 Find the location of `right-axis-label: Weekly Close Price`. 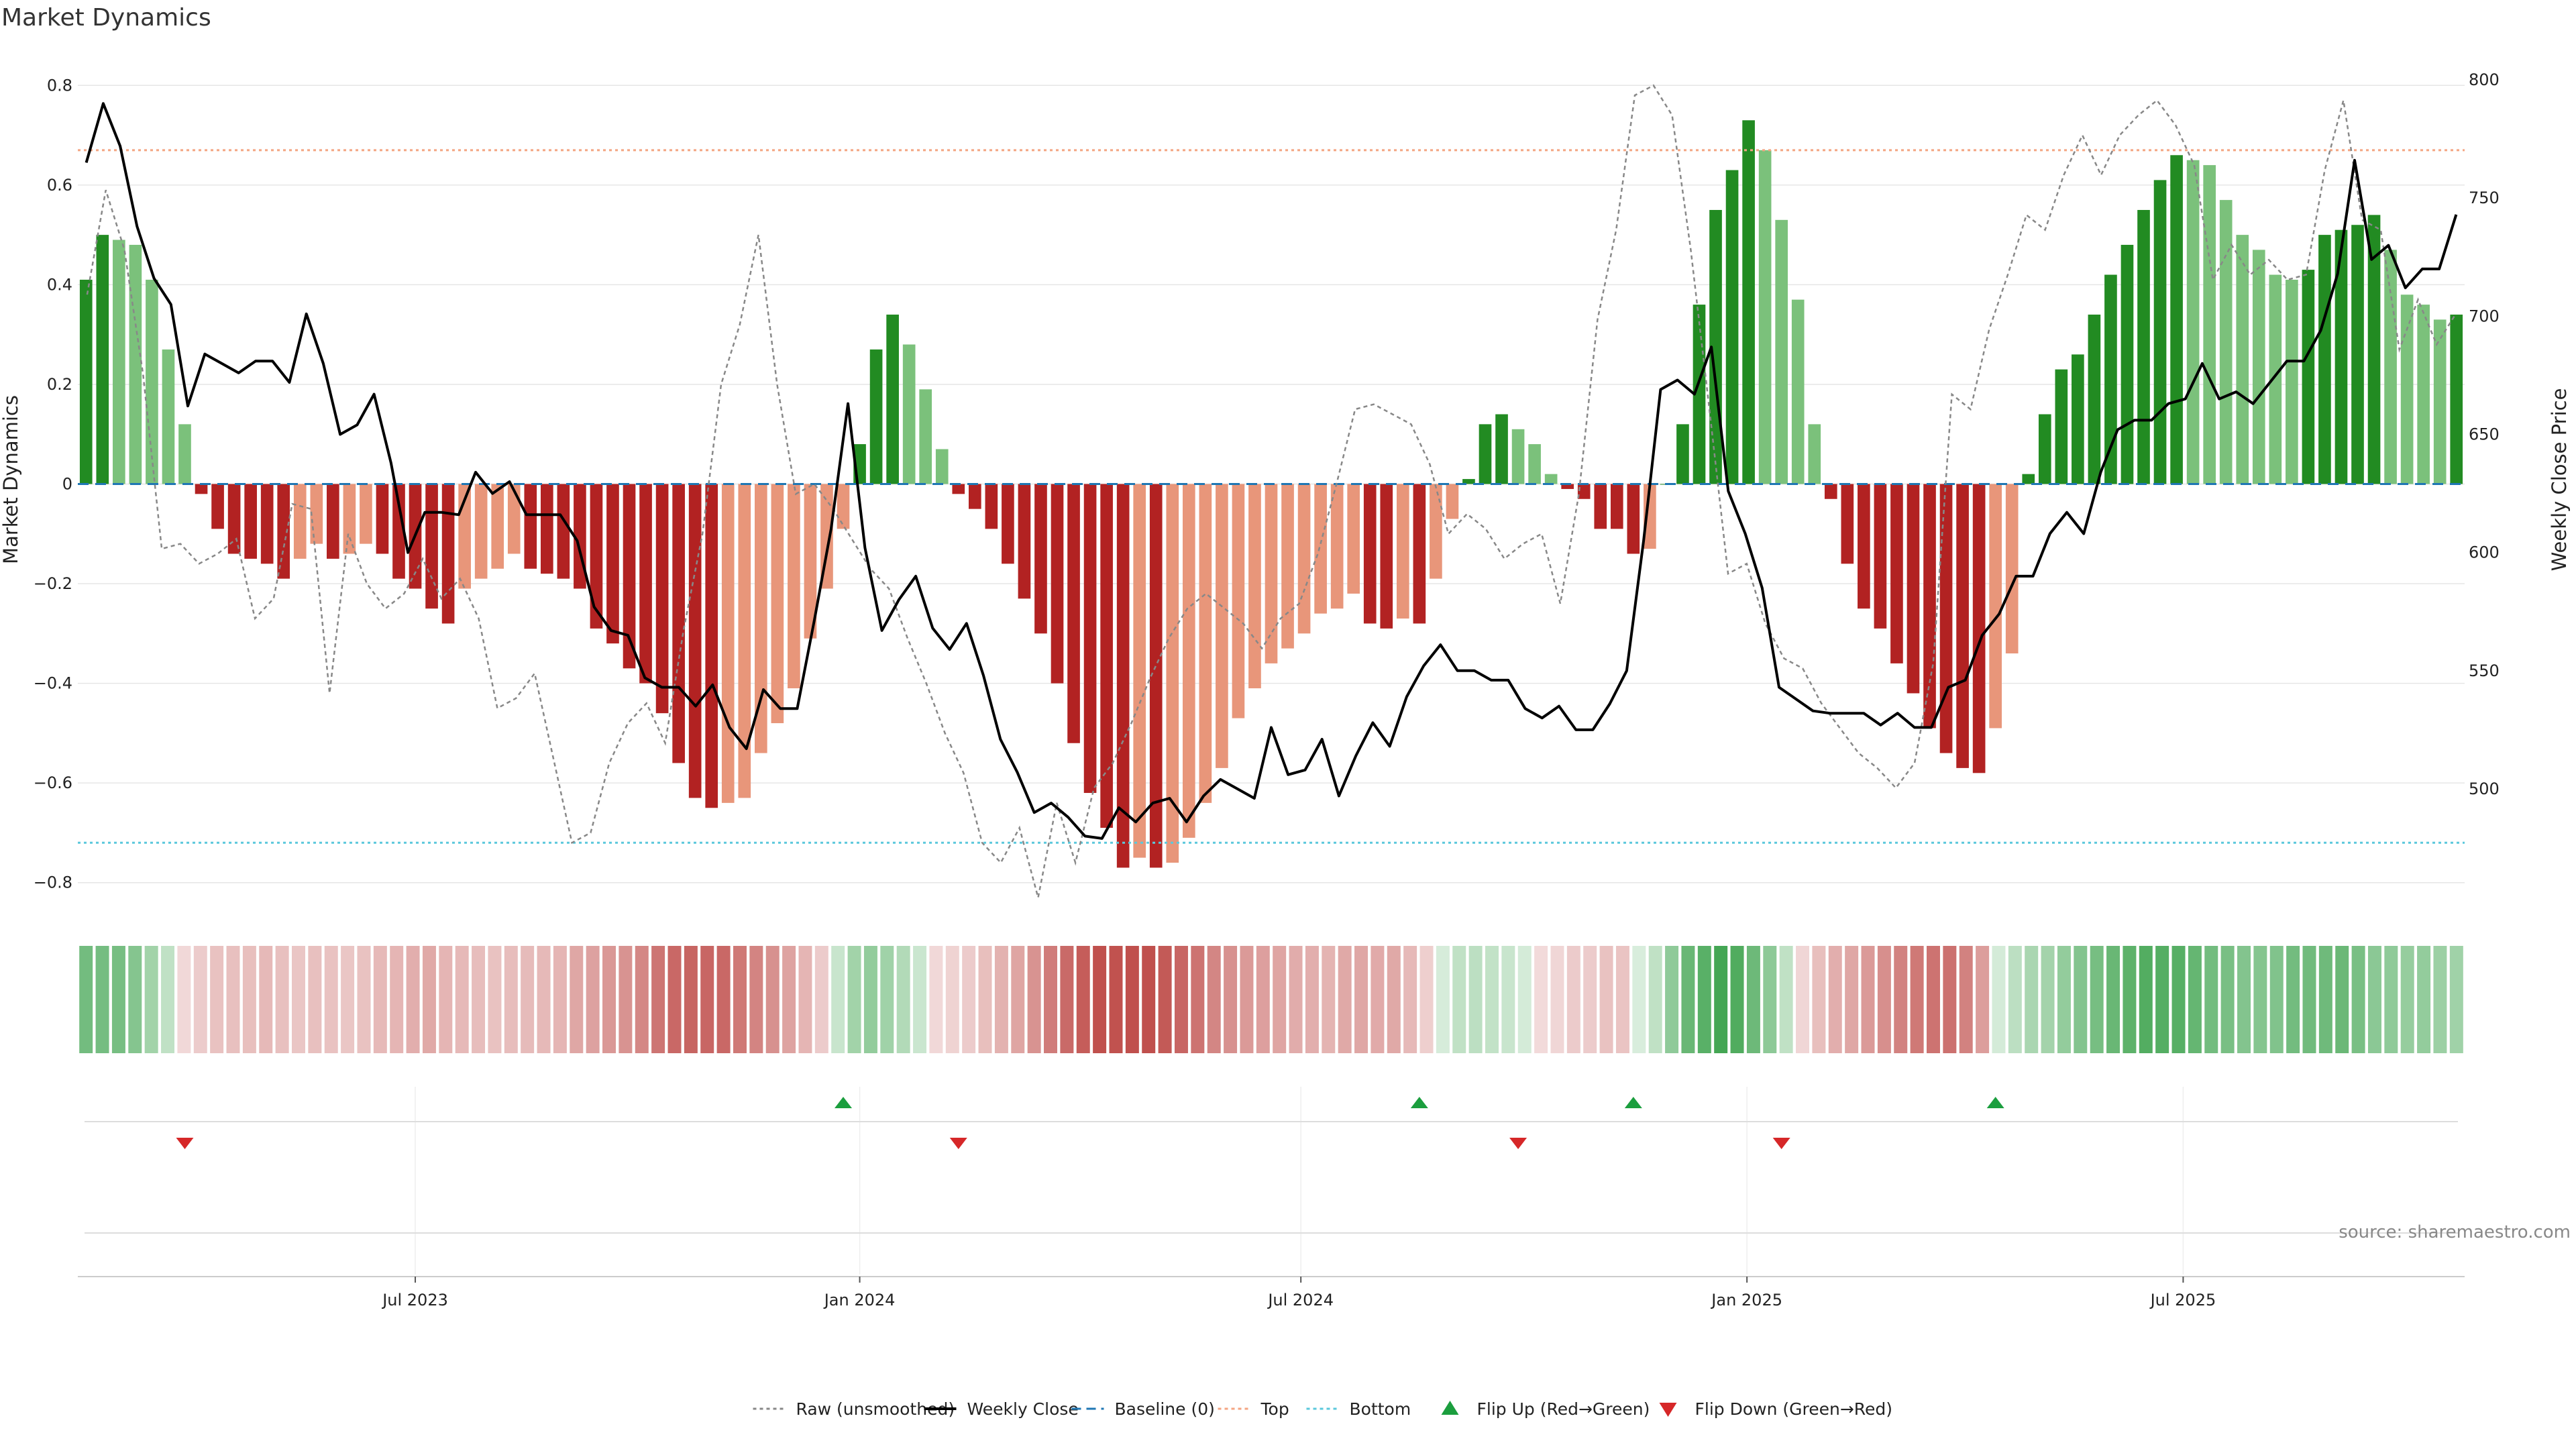

right-axis-label: Weekly Close Price is located at coordinates (2559, 480).